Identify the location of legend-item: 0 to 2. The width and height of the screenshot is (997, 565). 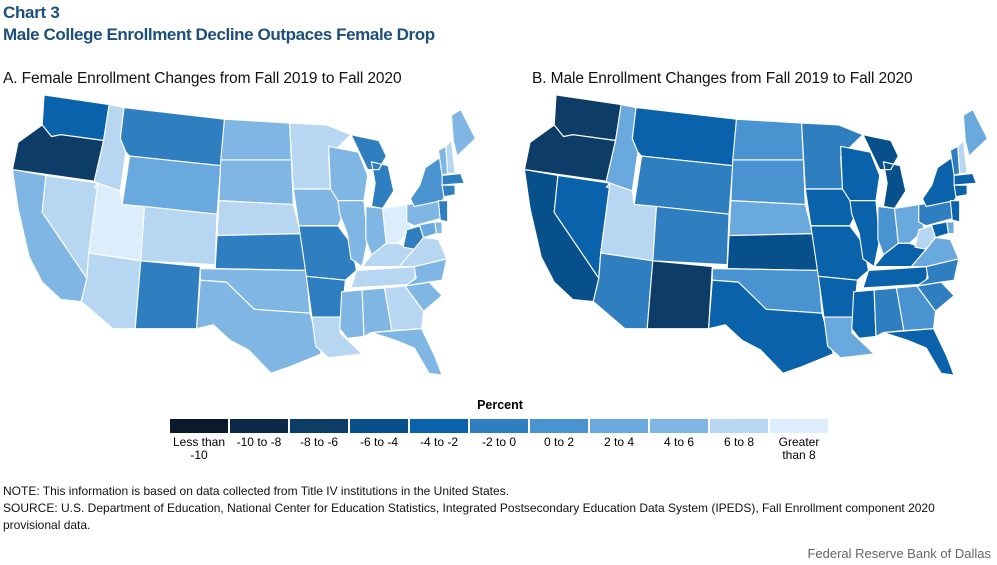
(559, 440).